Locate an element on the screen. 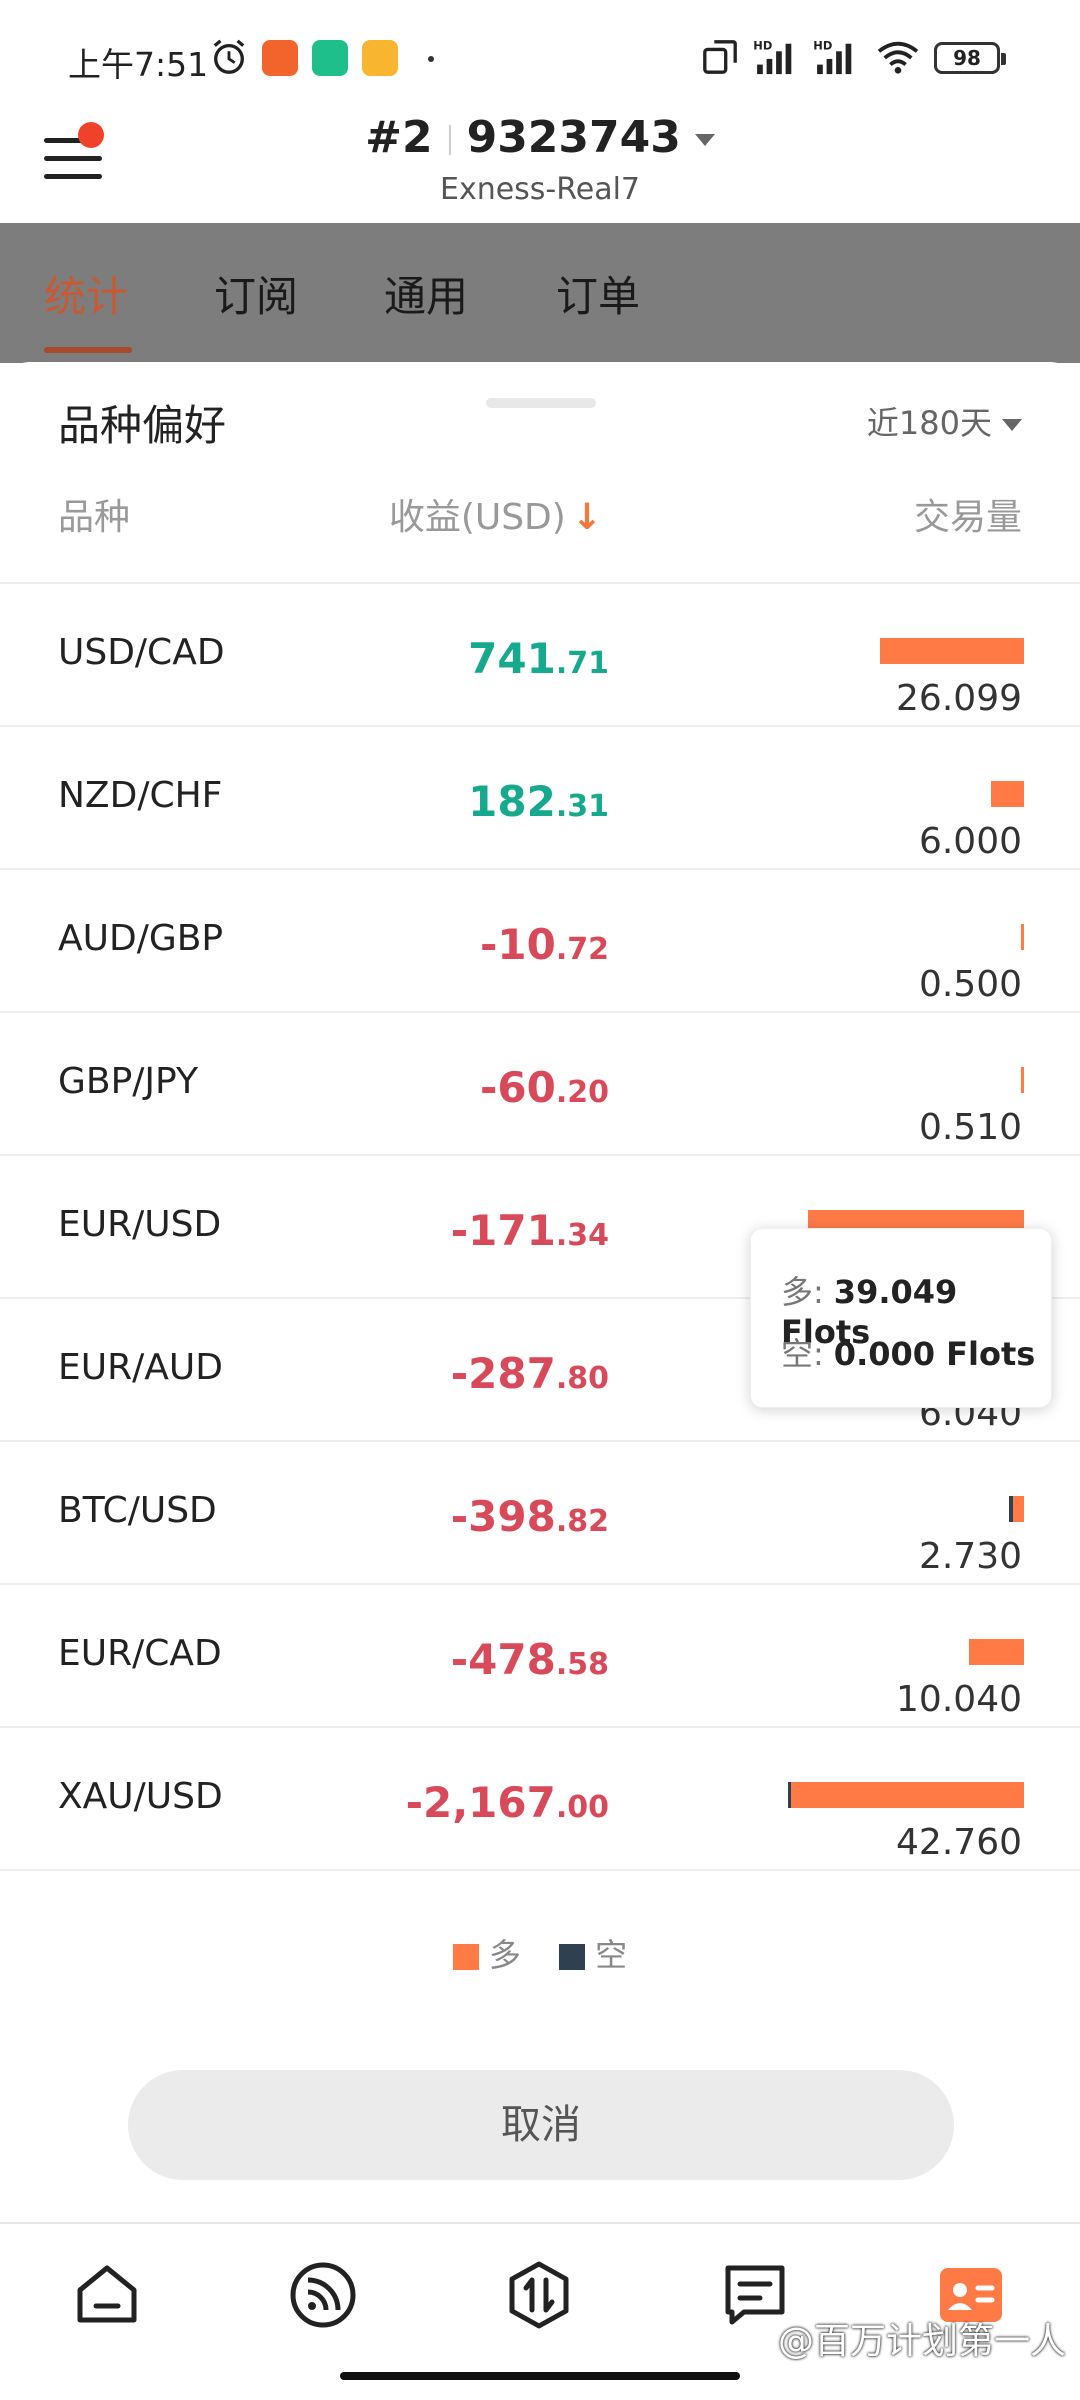  column-header-profit-label: 收益(USD) is located at coordinates (477, 517).